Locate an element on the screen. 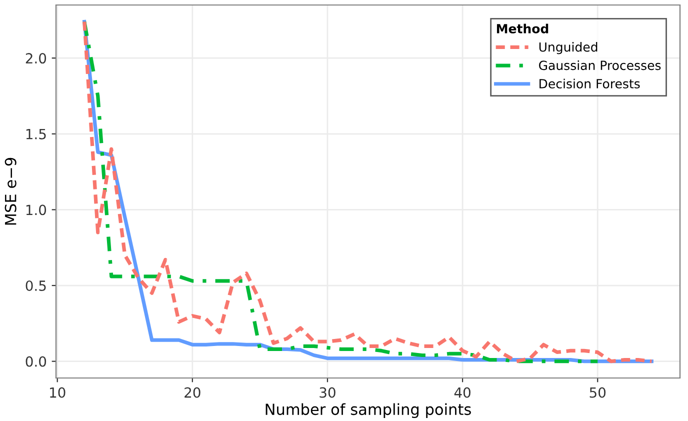 The image size is (688, 421). y-tick-label: 2.0 is located at coordinates (36, 58).